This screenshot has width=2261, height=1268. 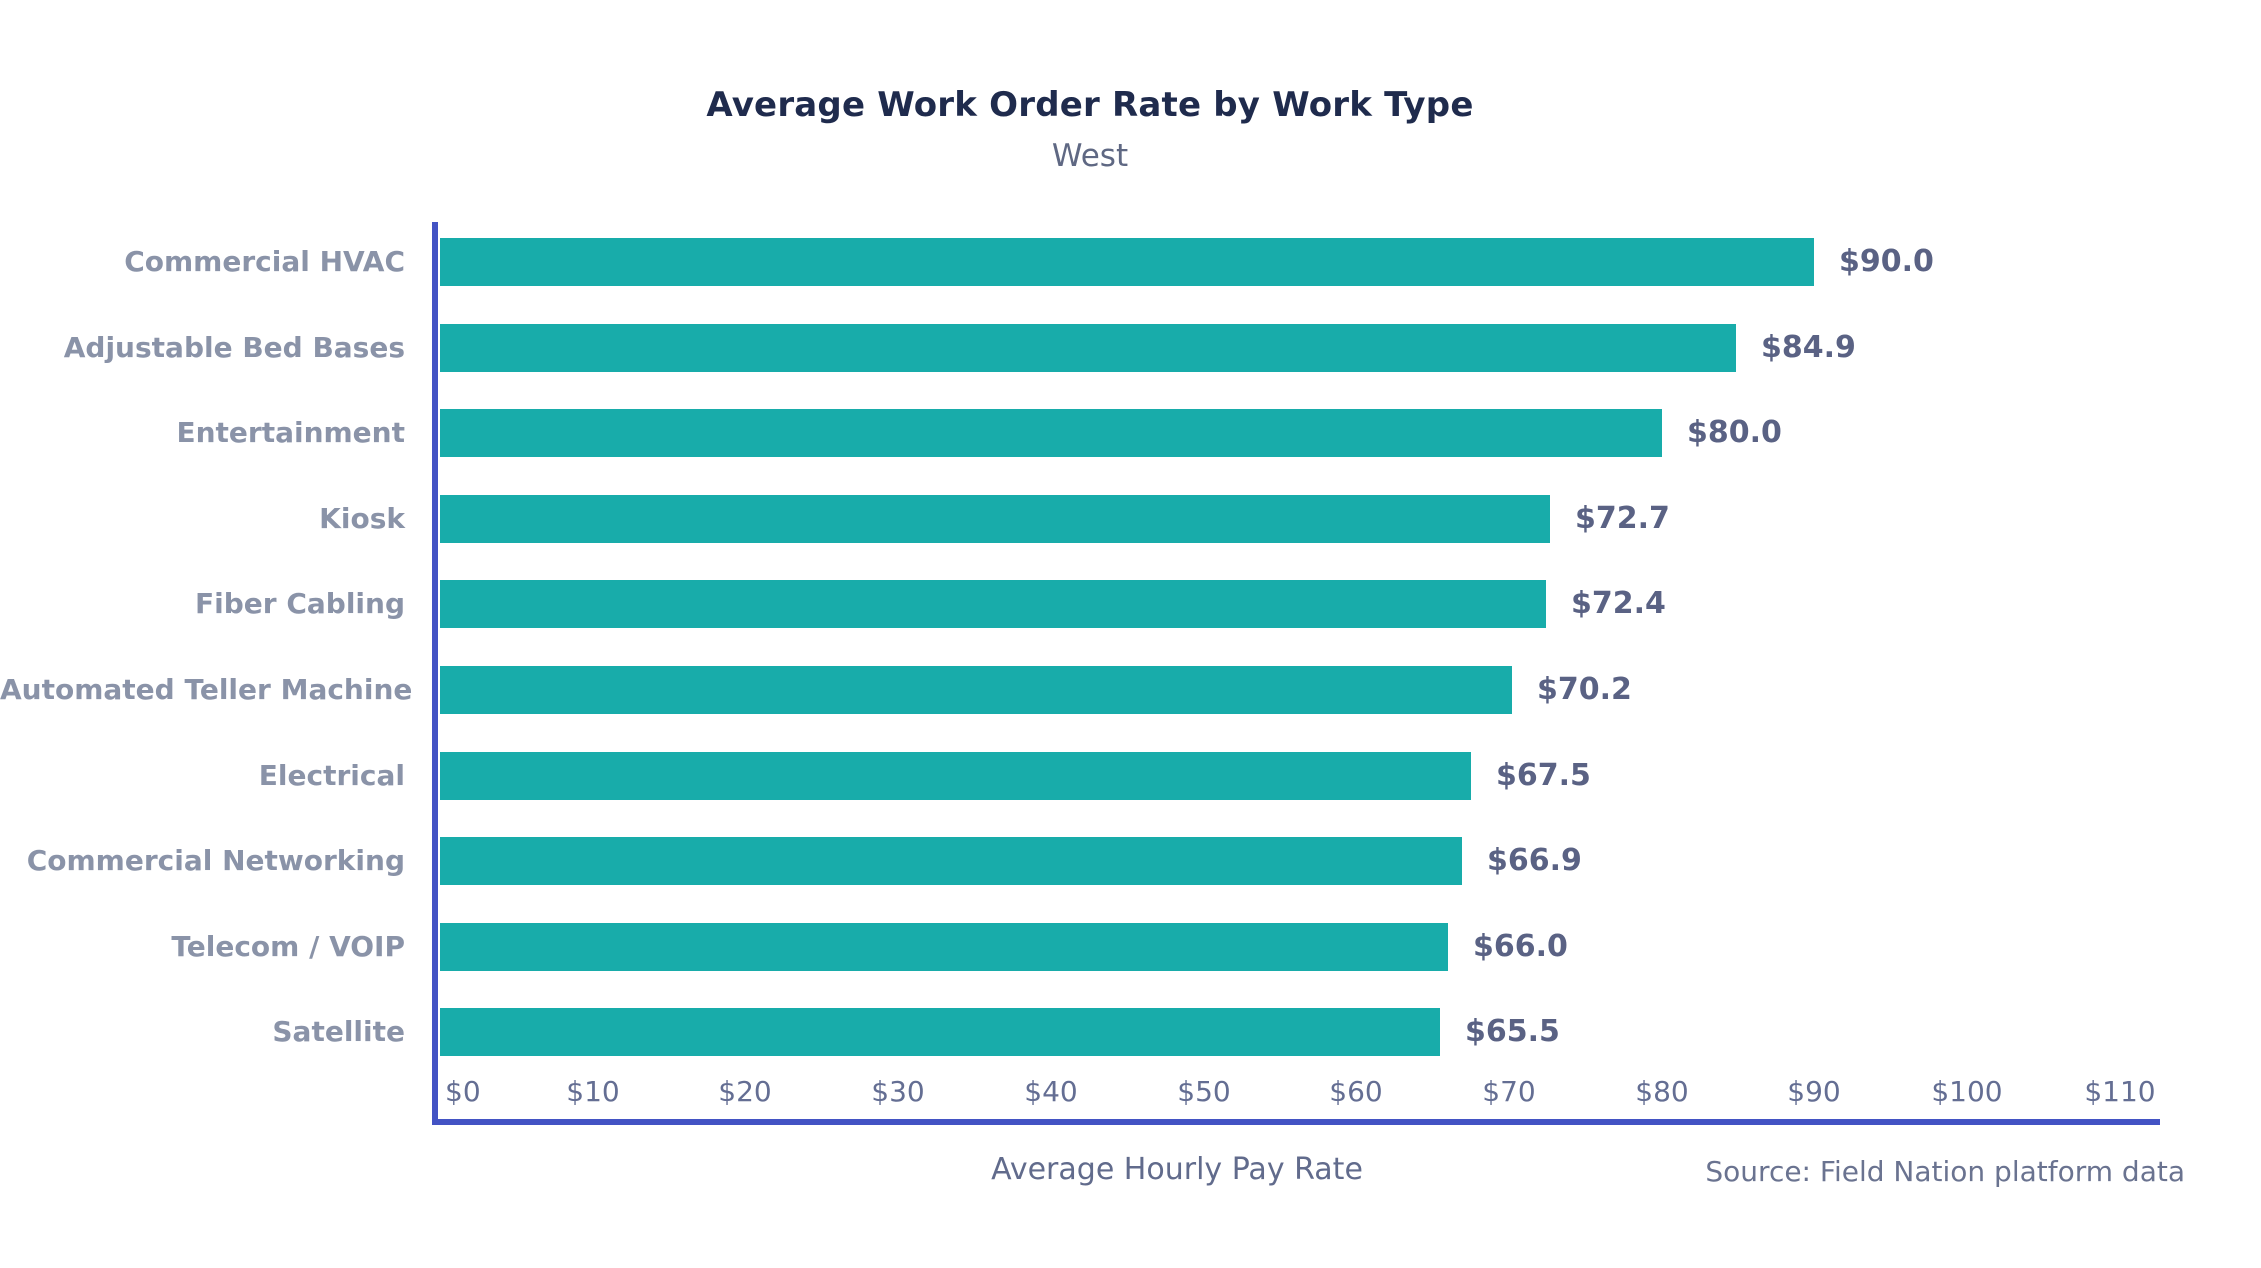 What do you see at coordinates (1662, 1091) in the screenshot?
I see `x-tick-label: $80` at bounding box center [1662, 1091].